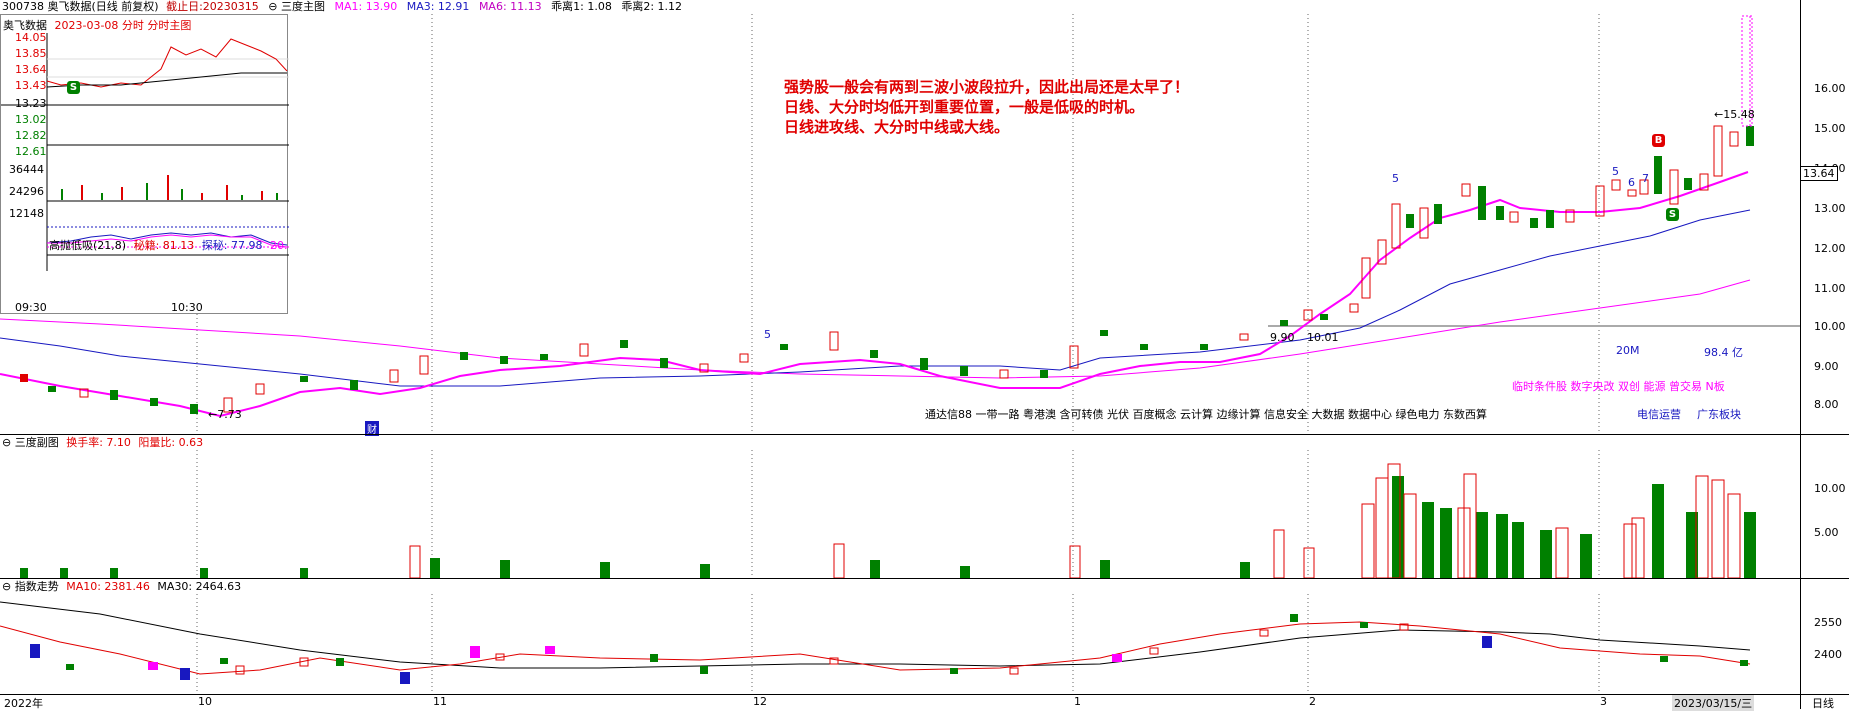 This screenshot has width=1849, height=711. What do you see at coordinates (303, 6) in the screenshot?
I see `main-chart-label: 三度主图` at bounding box center [303, 6].